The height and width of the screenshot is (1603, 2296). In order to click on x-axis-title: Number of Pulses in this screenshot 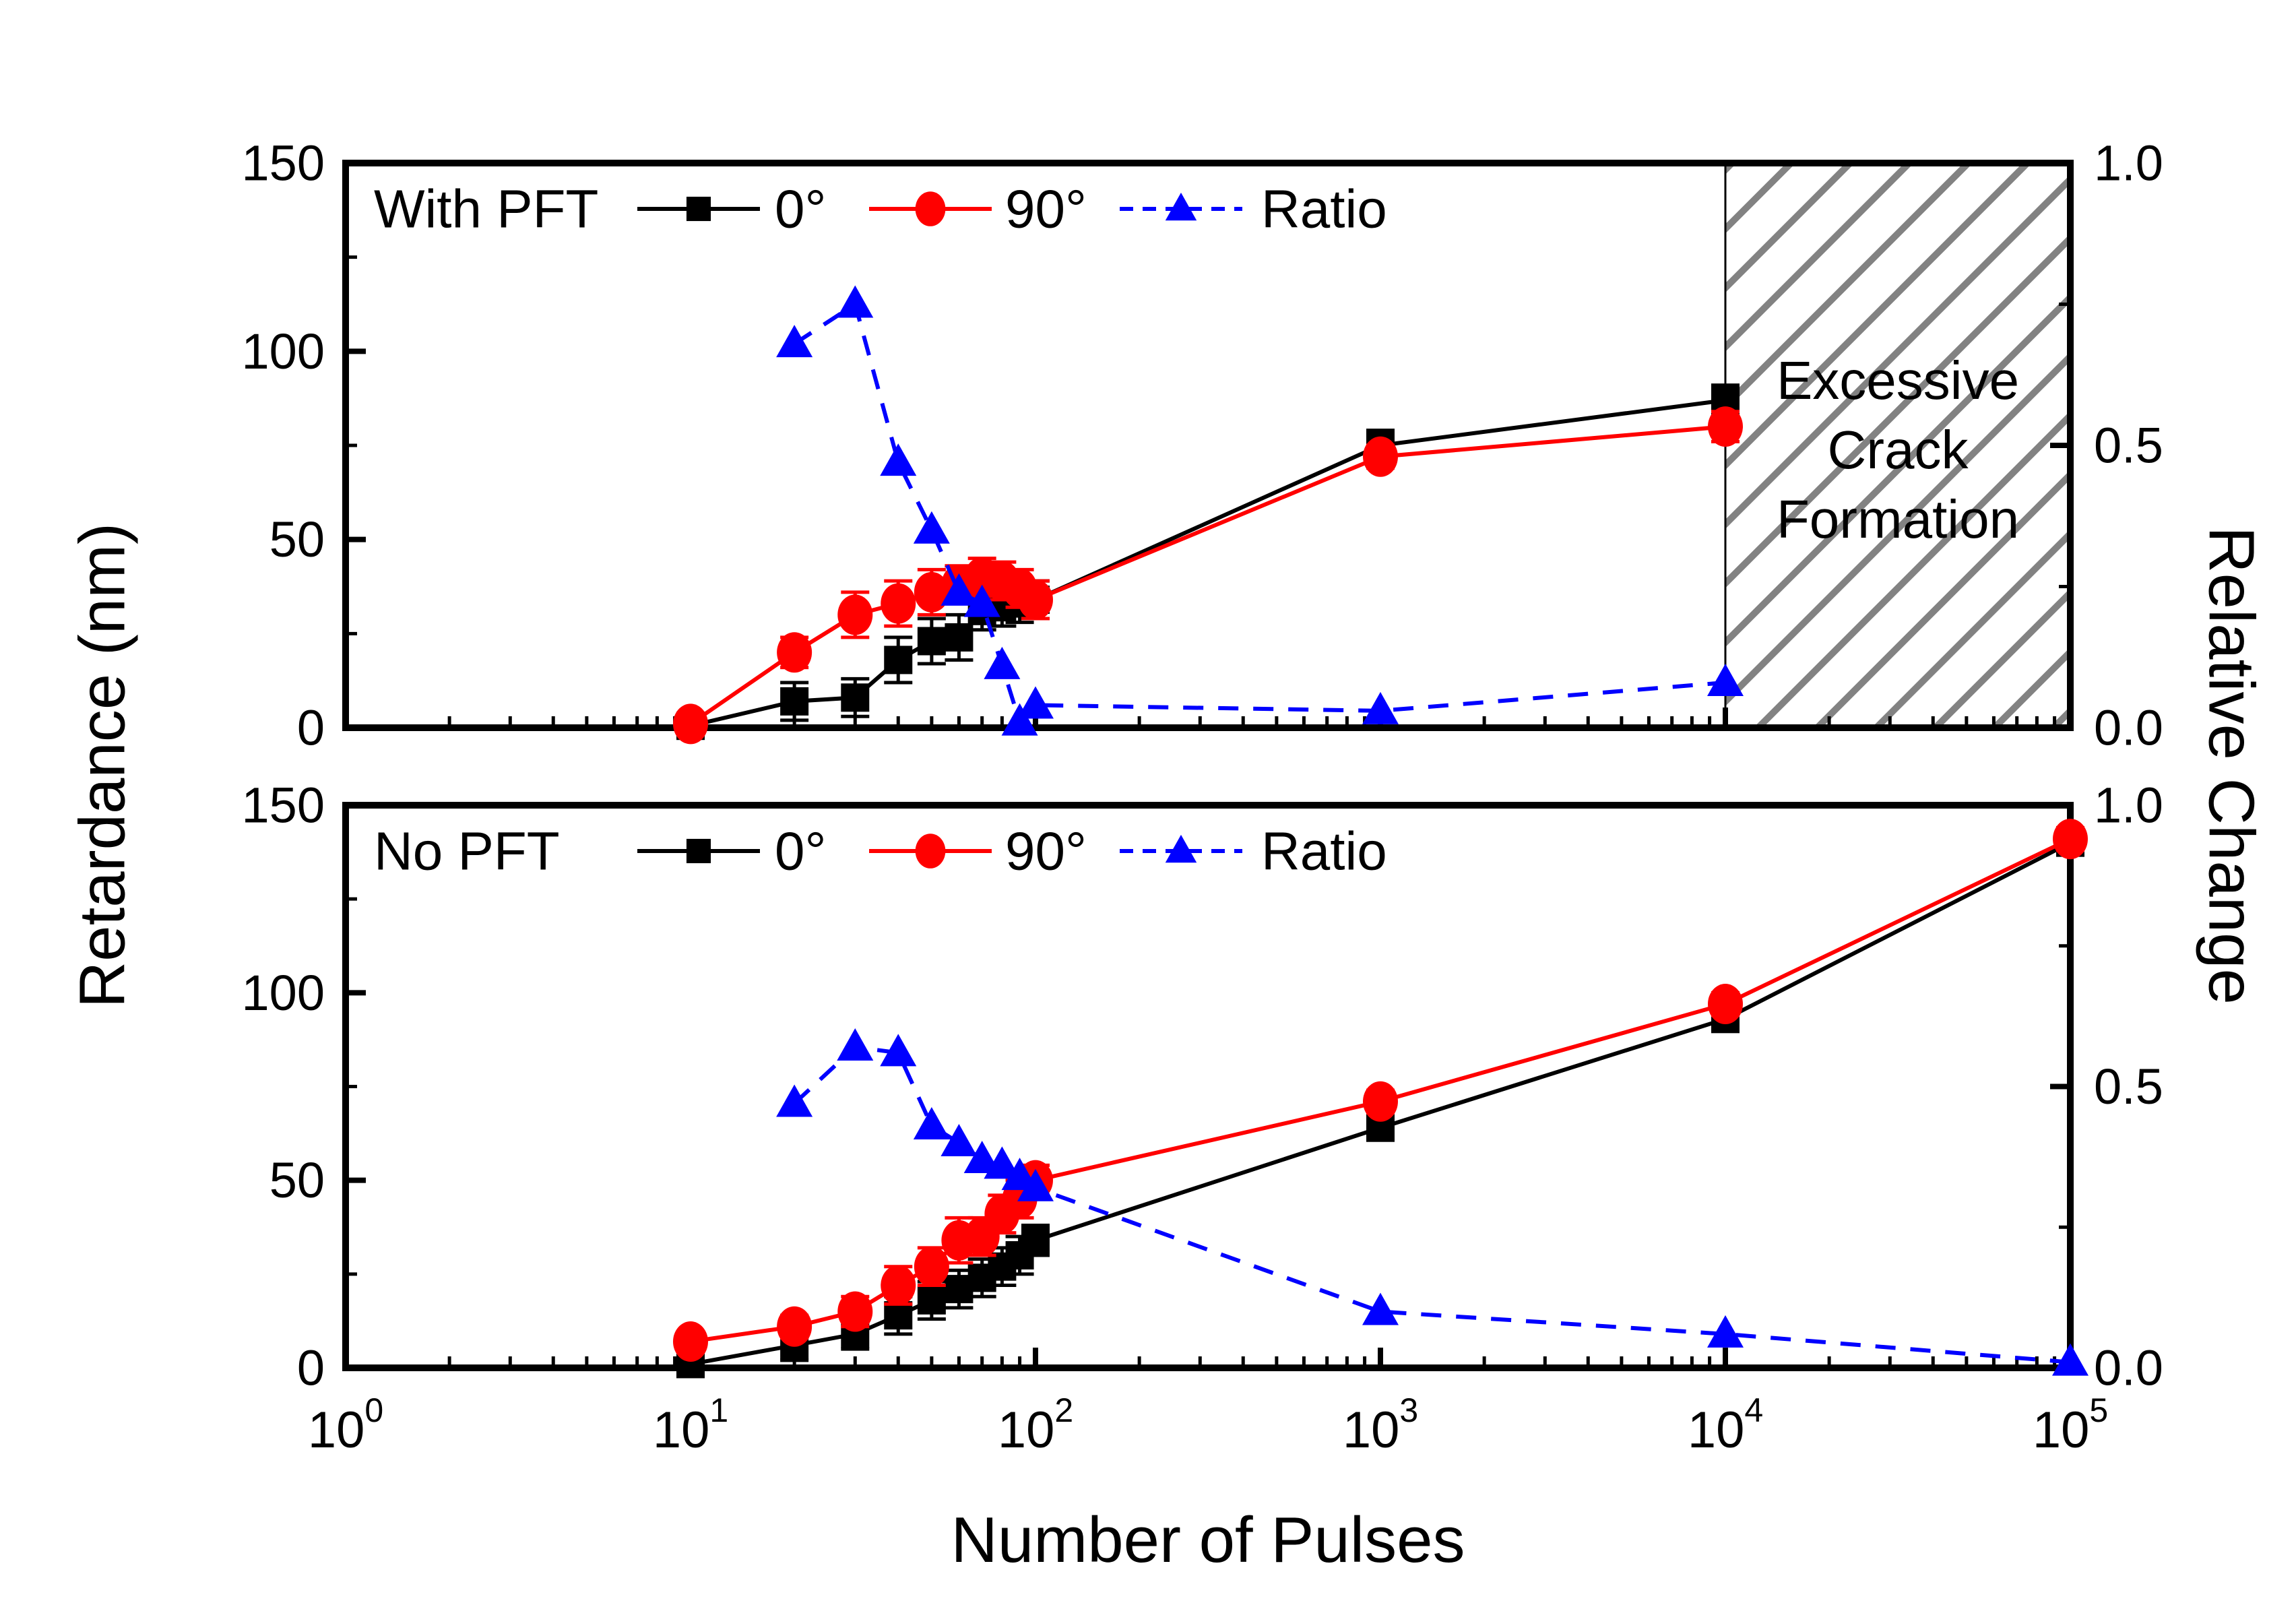, I will do `click(1208, 1540)`.